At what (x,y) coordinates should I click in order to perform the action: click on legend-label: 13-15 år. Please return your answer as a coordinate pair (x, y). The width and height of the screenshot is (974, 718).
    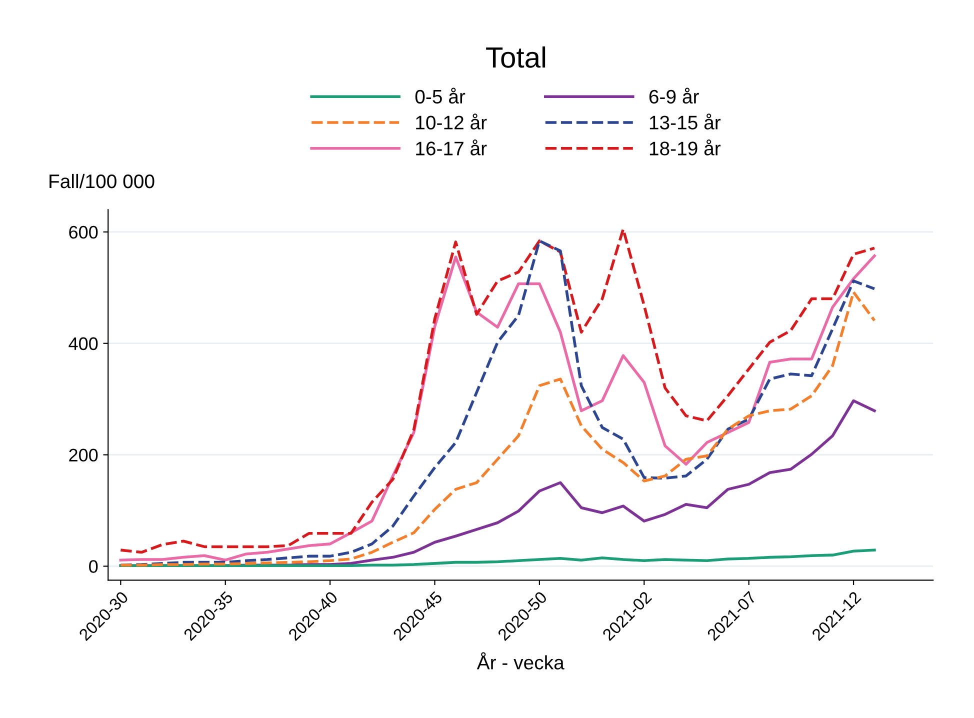
    Looking at the image, I should click on (685, 122).